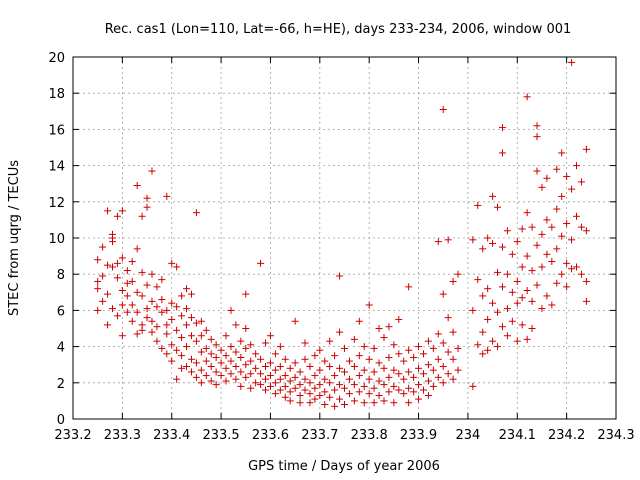 Image resolution: width=640 pixels, height=480 pixels. Describe the element at coordinates (517, 435) in the screenshot. I see `x-tick-label: 234.1` at that location.